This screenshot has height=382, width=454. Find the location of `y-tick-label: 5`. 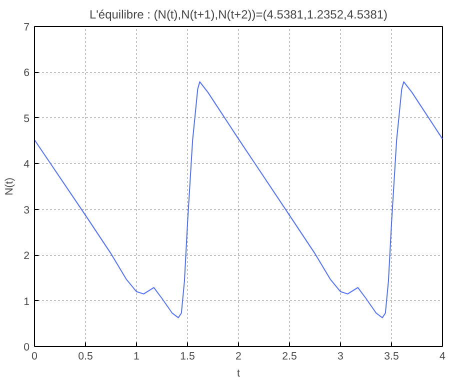

y-tick-label: 5 is located at coordinates (27, 118).